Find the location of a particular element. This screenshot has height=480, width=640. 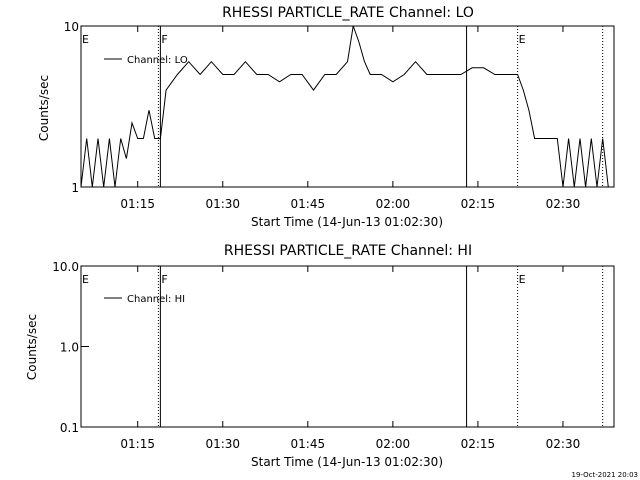

panel-lo-x-tick-label: 02:00 is located at coordinates (393, 204).